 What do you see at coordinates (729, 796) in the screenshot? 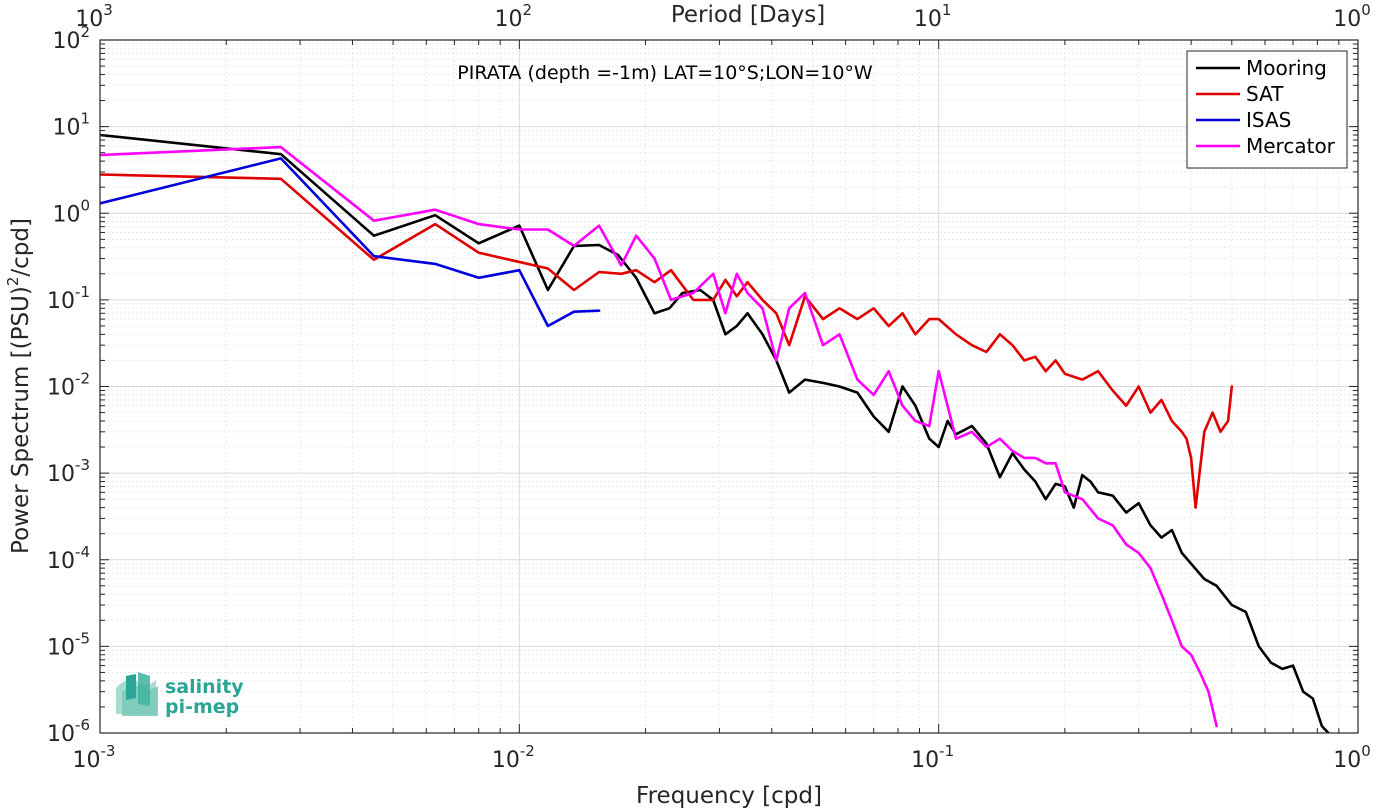
I see `x-axis-label: Frequency [cpd]` at bounding box center [729, 796].